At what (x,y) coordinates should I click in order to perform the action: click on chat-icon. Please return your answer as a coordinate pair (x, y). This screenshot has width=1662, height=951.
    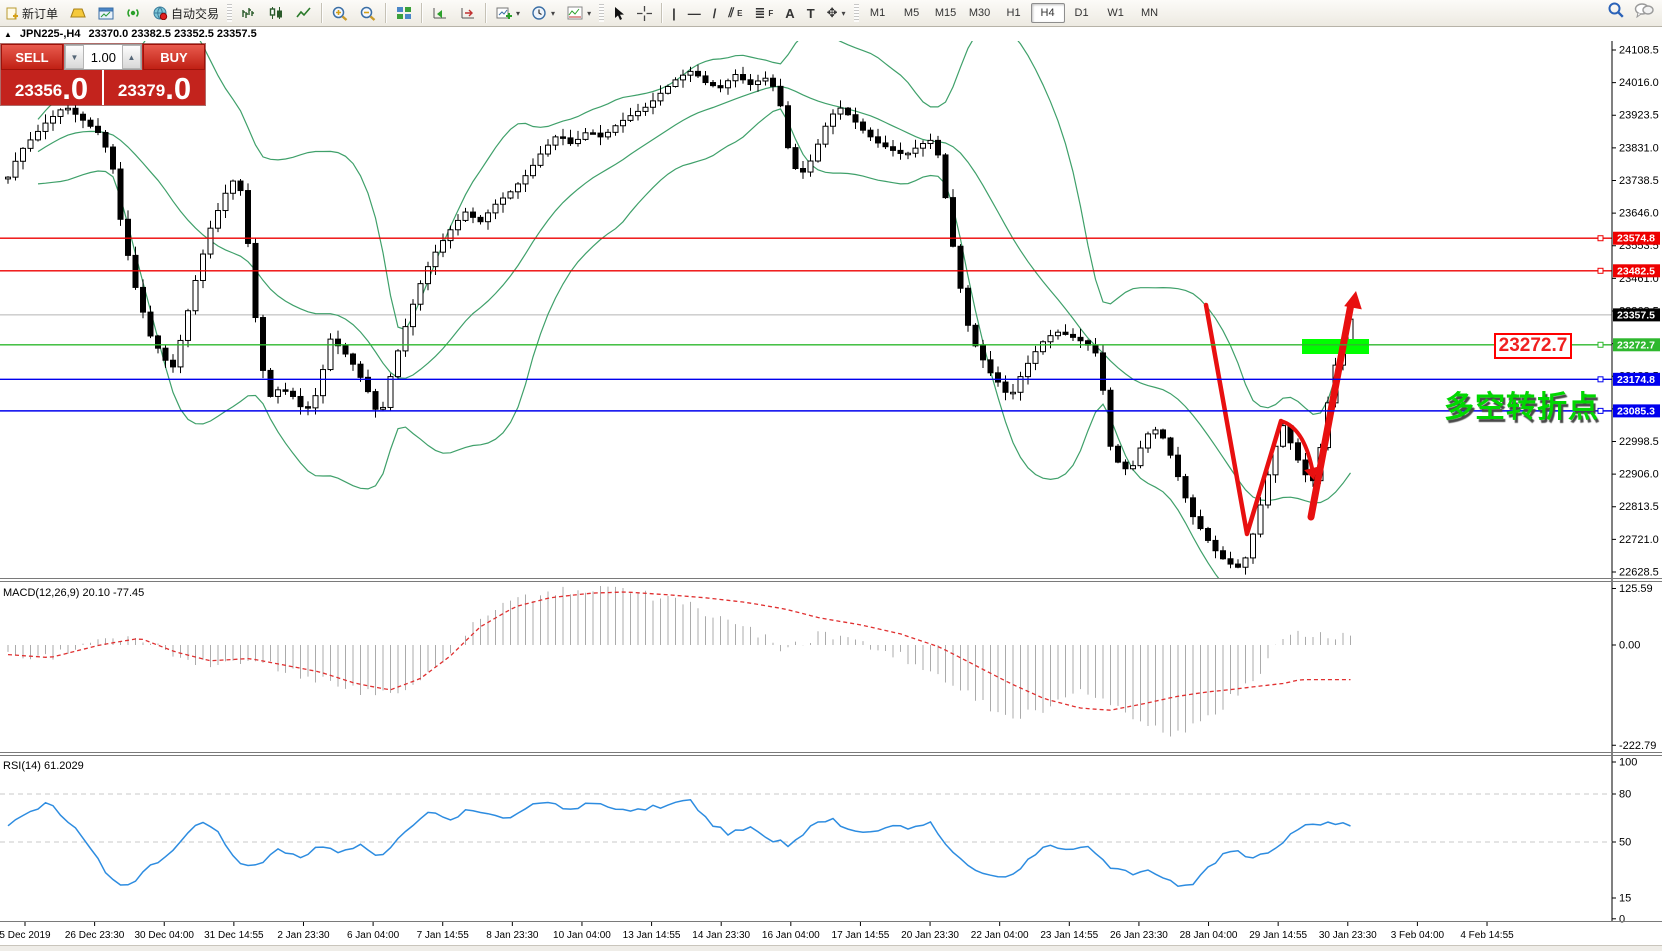
    Looking at the image, I should click on (1644, 10).